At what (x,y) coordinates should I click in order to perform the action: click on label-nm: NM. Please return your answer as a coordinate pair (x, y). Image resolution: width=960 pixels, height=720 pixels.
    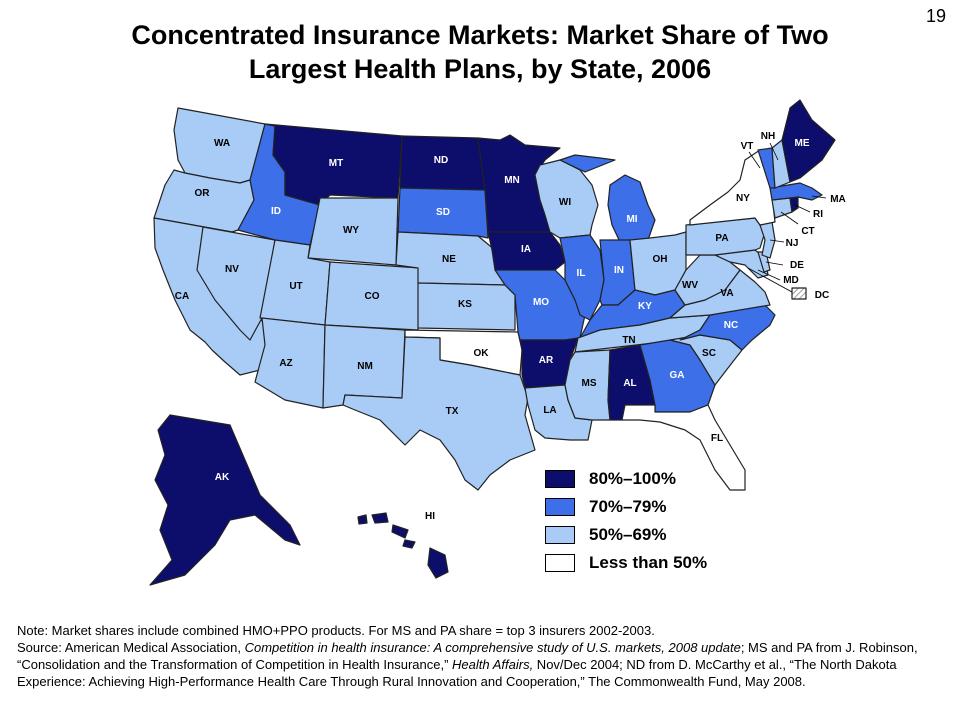
    Looking at the image, I should click on (365, 366).